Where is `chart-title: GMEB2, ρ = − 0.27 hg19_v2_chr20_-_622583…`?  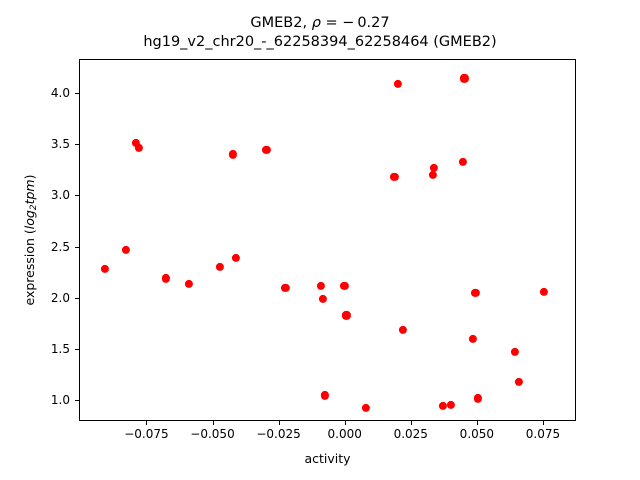
chart-title: GMEB2, ρ = − 0.27 hg19_v2_chr20_-_622583… is located at coordinates (320, 33).